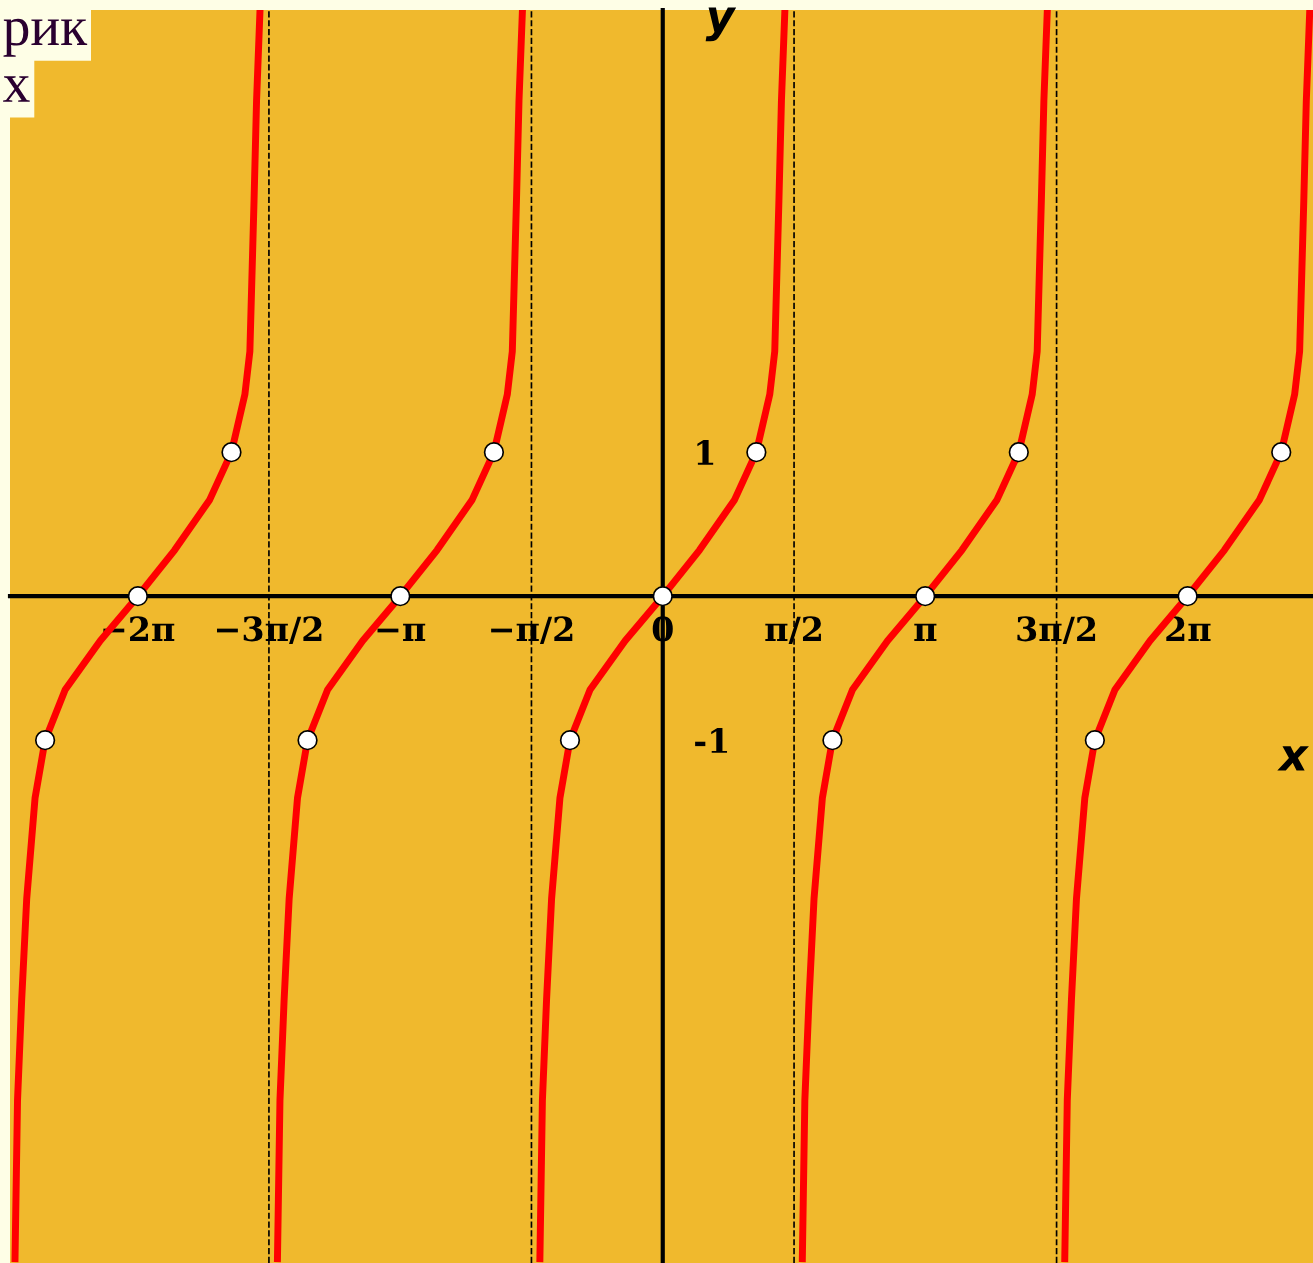 The width and height of the screenshot is (1313, 1263). I want to click on x-tick-label: −π, so click(401, 632).